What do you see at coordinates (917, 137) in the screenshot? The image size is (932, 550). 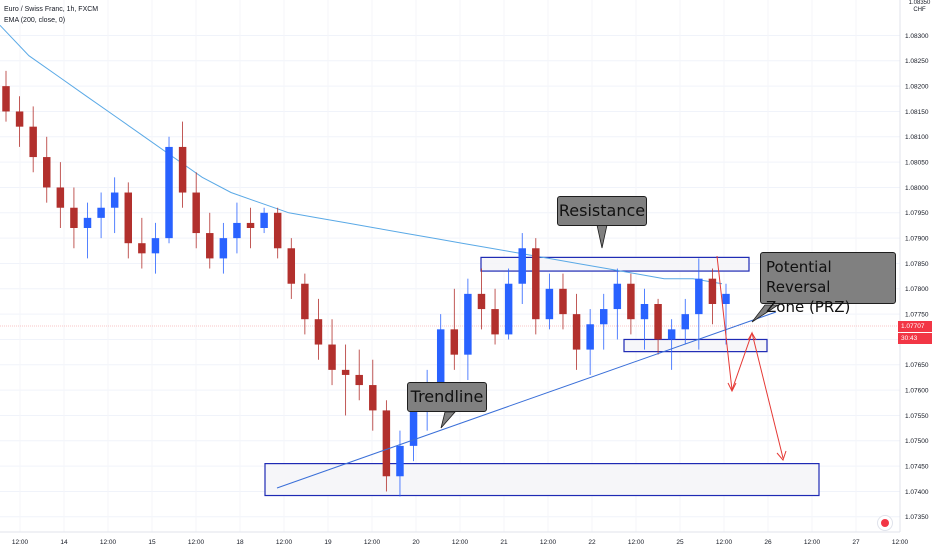 I see `price-tick-label: 1.08100` at bounding box center [917, 137].